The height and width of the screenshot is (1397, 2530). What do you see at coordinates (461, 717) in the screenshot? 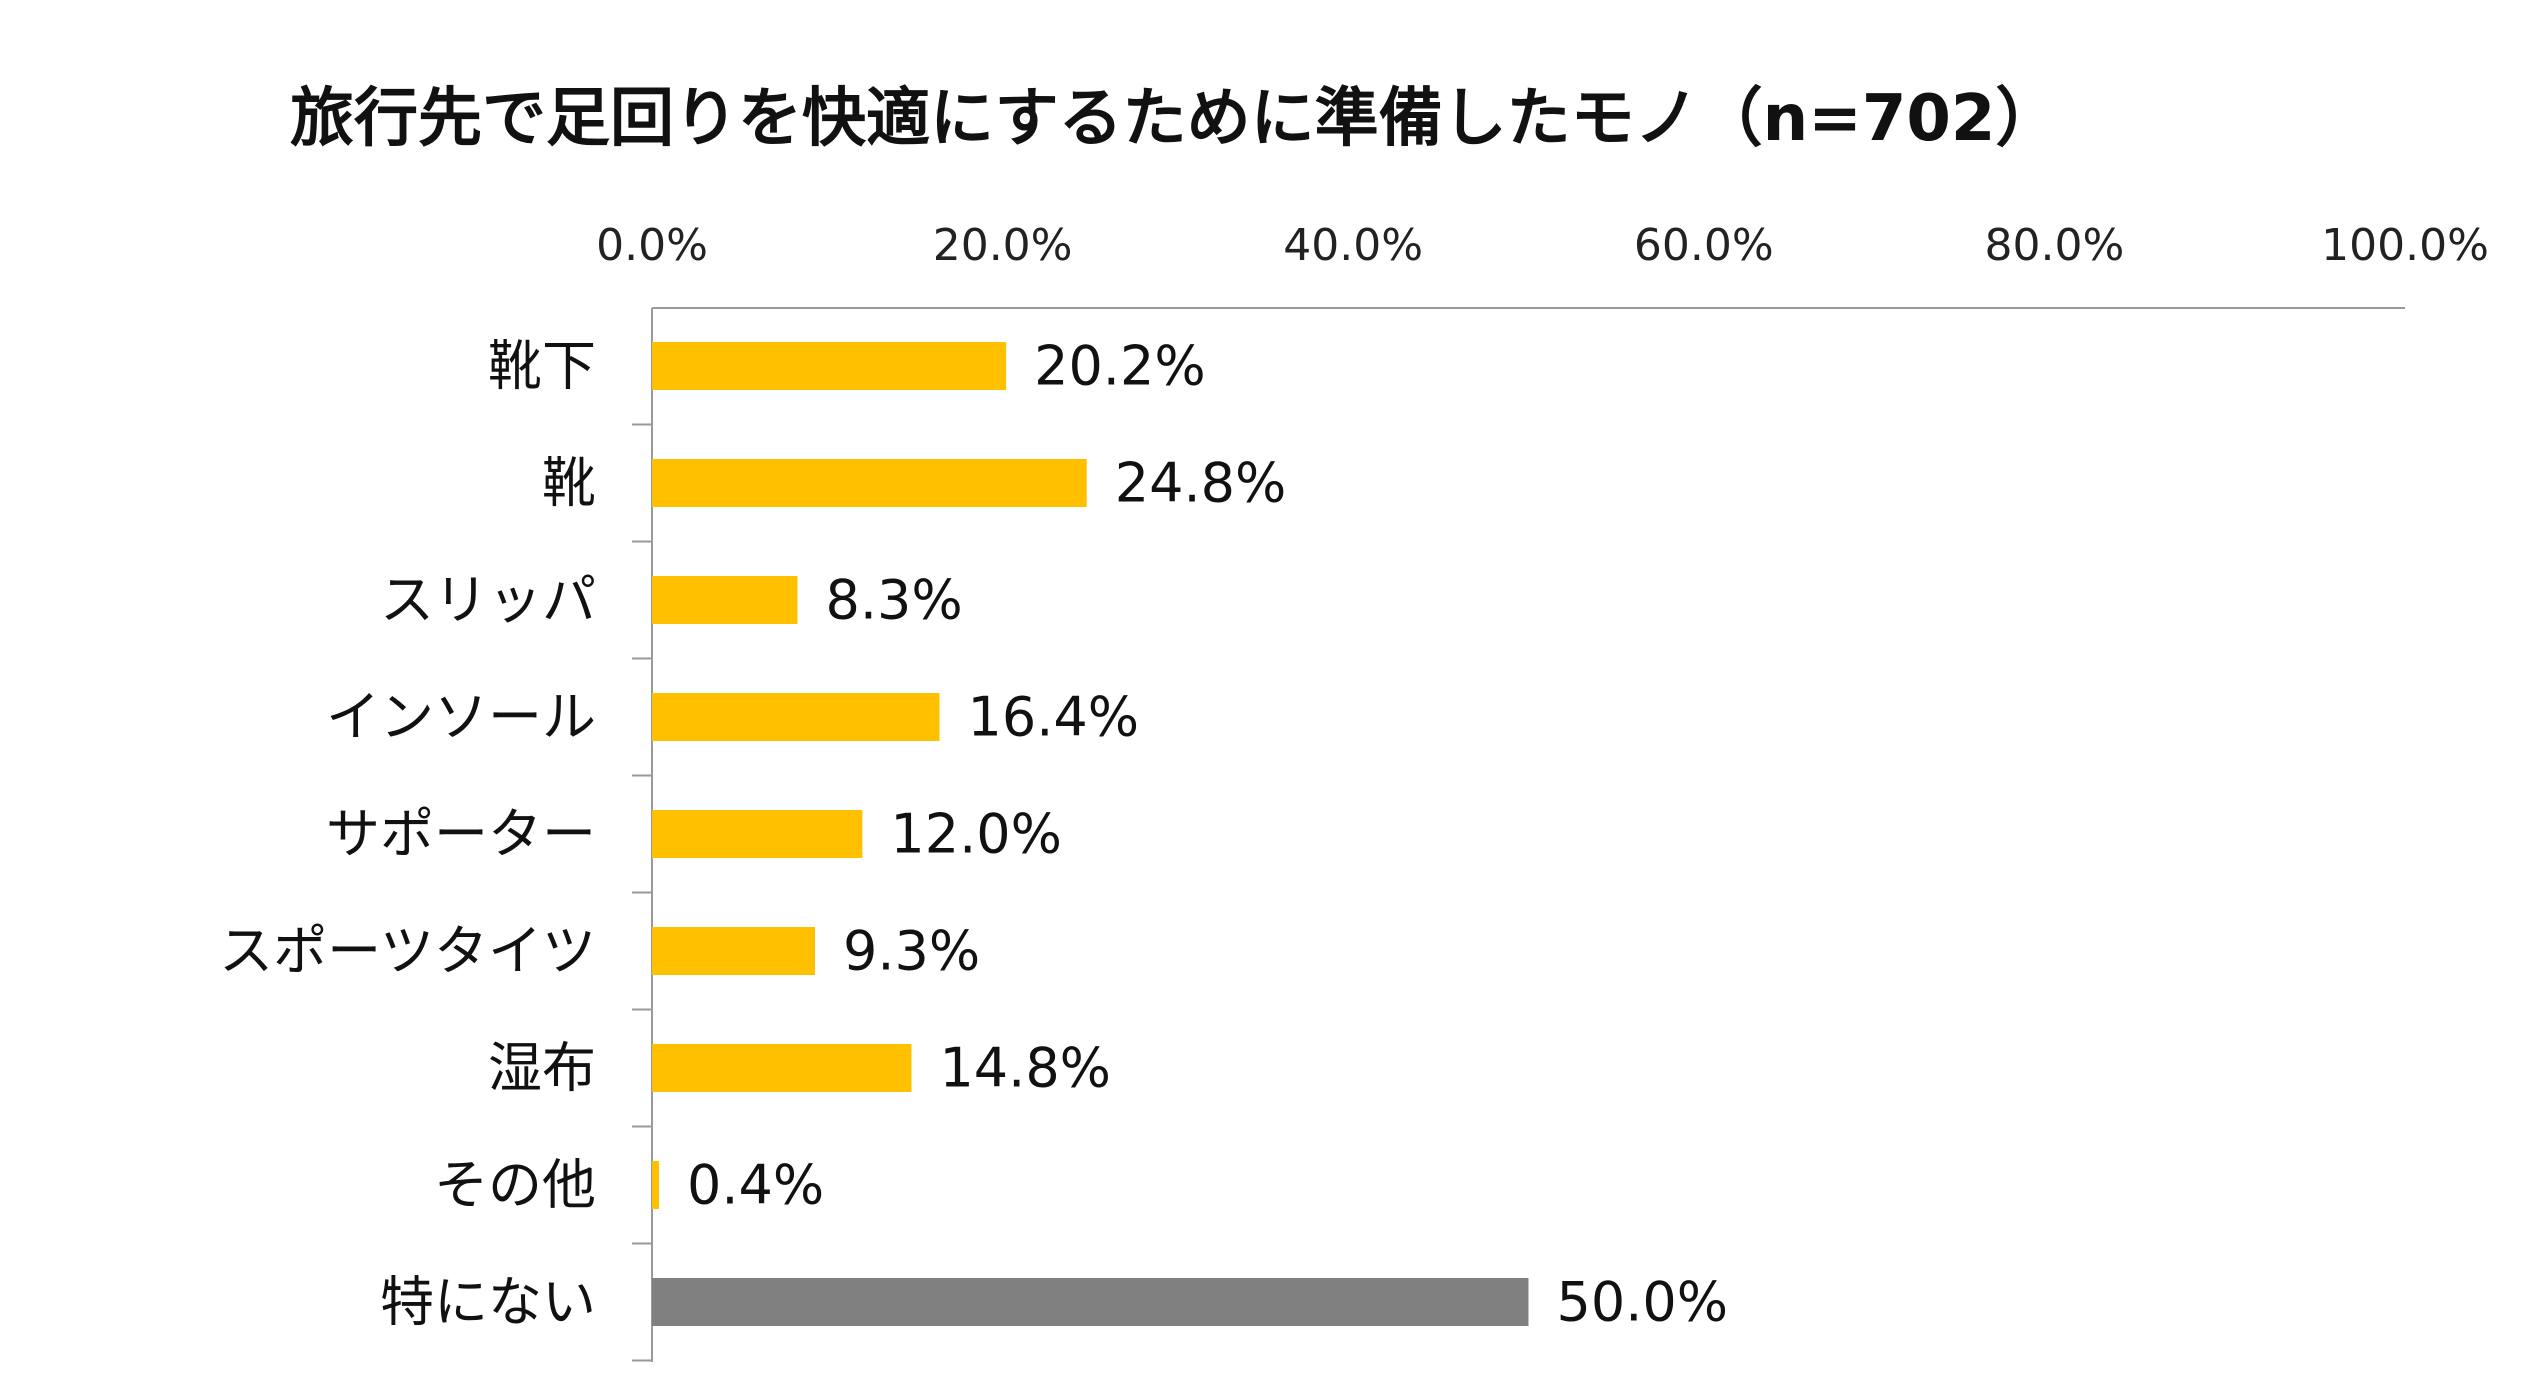
I see `category-label: インソール` at bounding box center [461, 717].